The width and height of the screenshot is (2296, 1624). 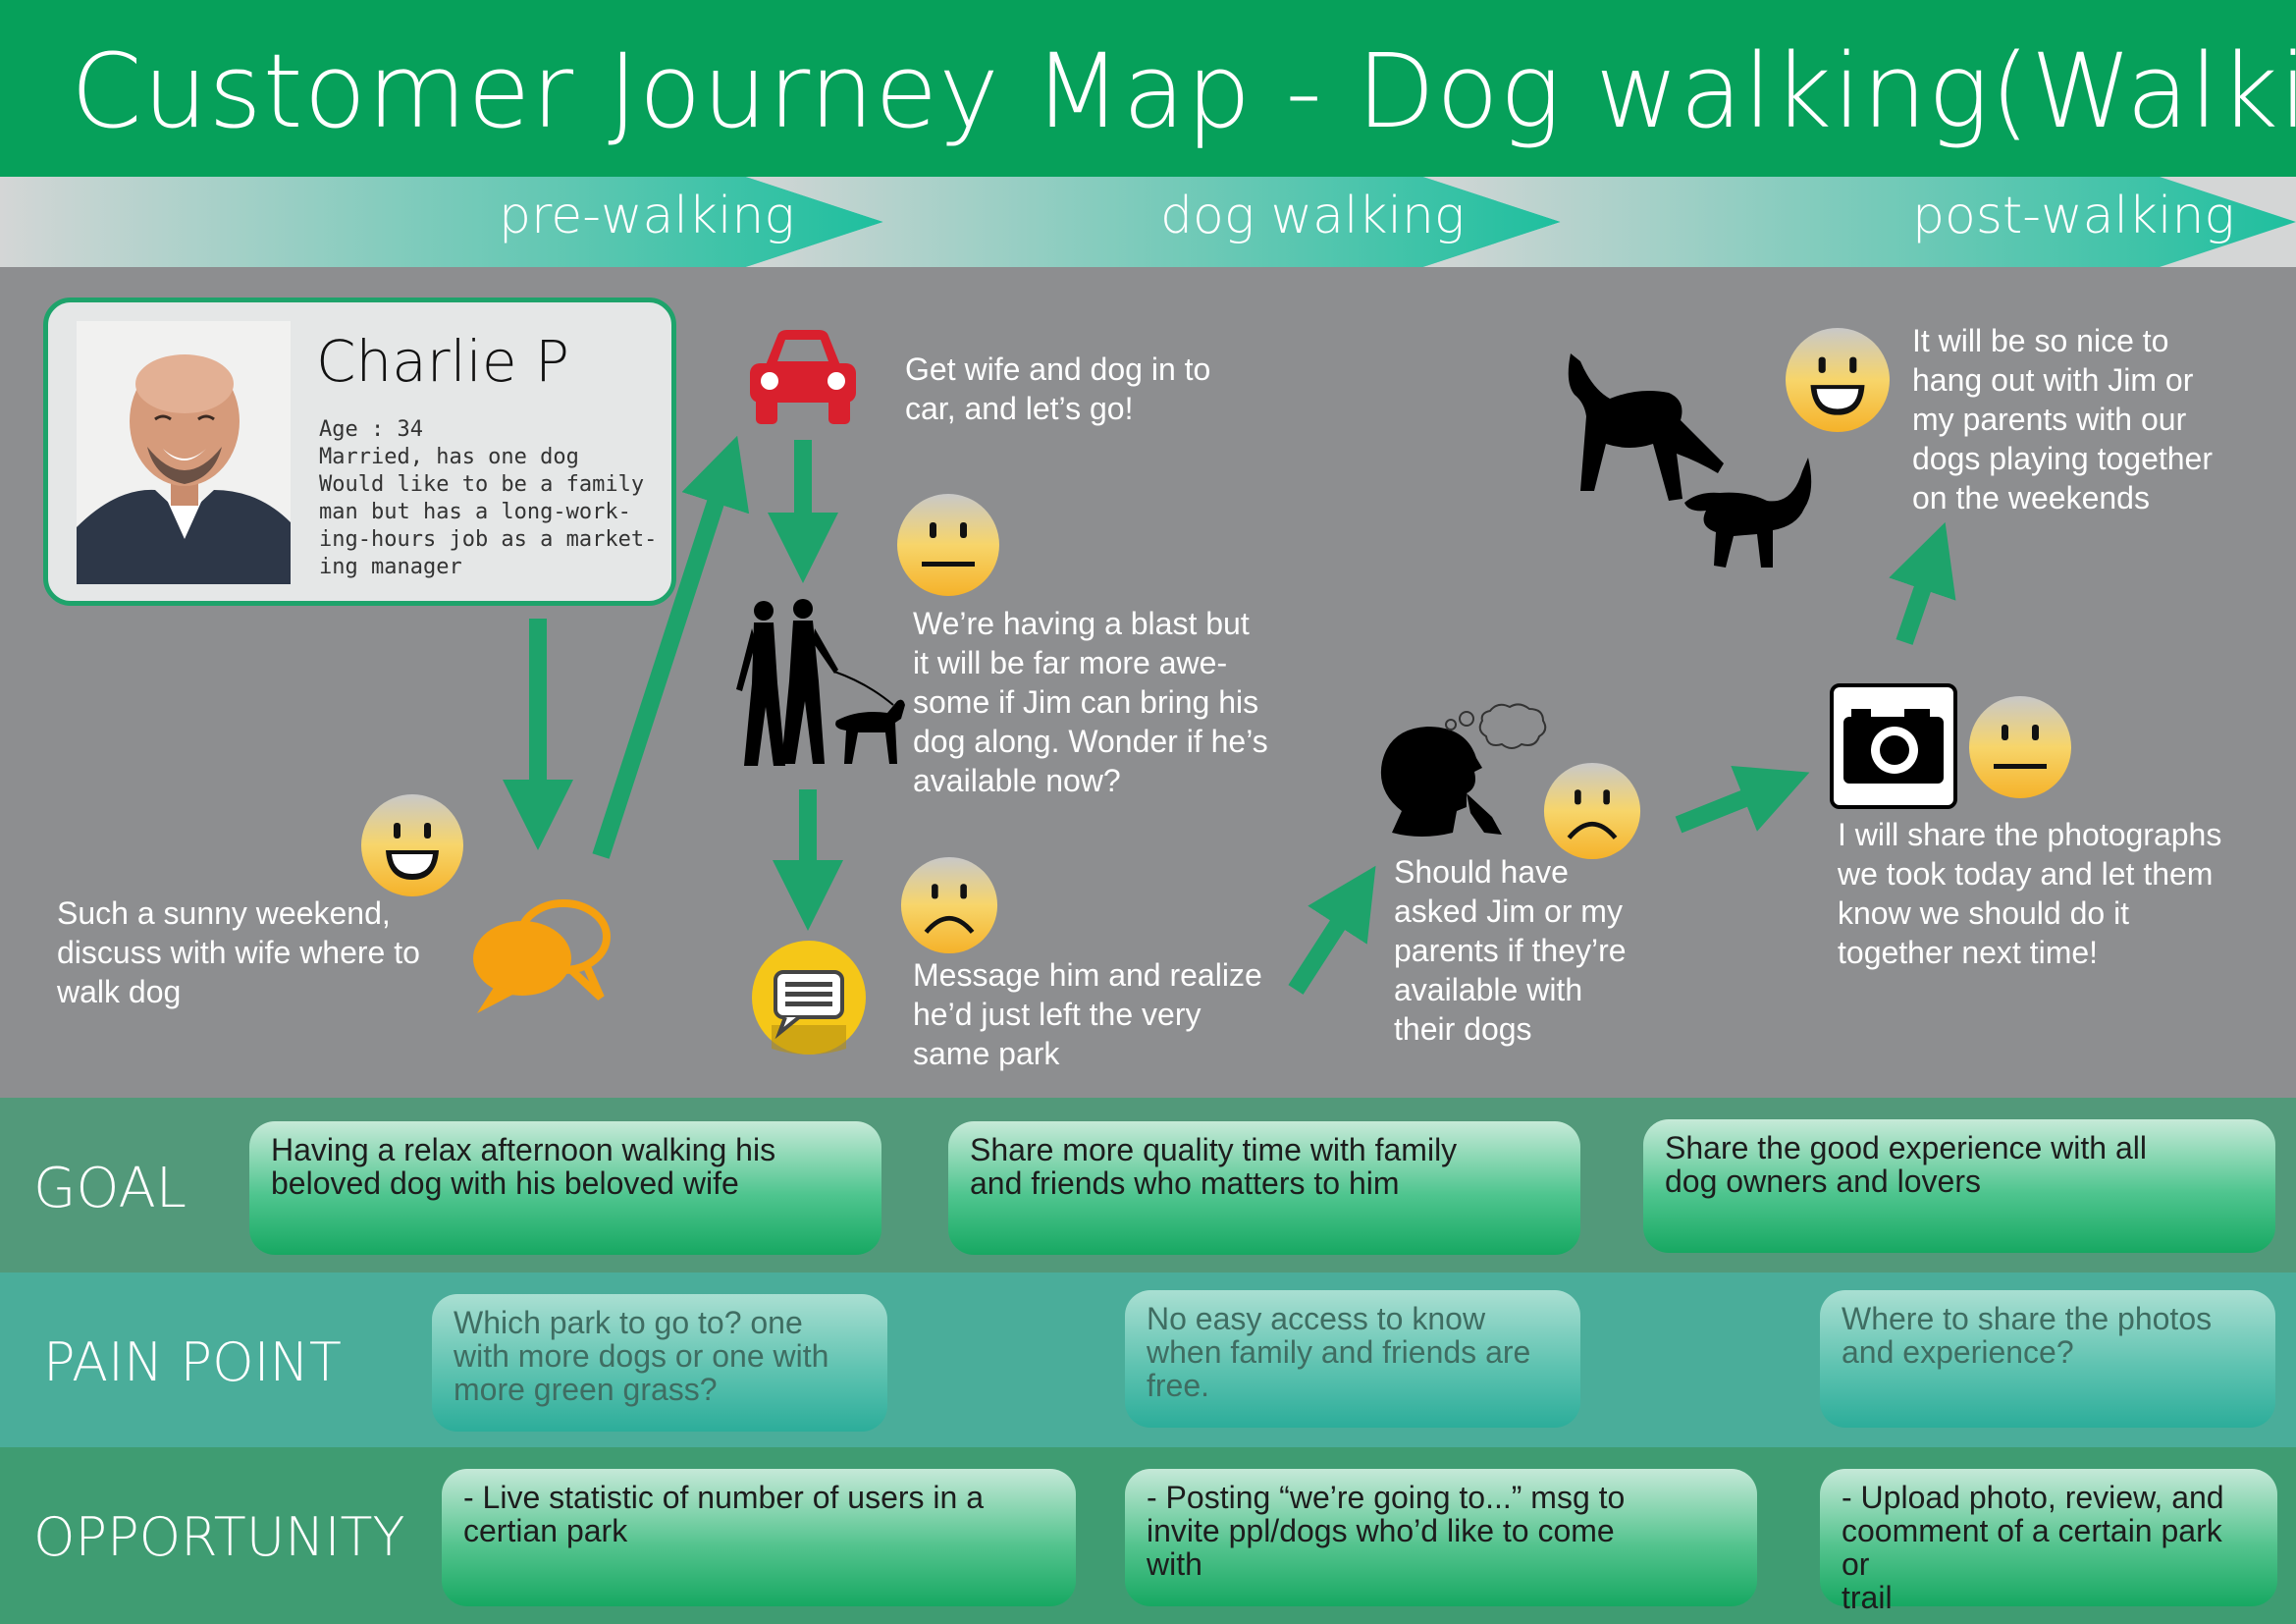 What do you see at coordinates (803, 377) in the screenshot?
I see `car-icon` at bounding box center [803, 377].